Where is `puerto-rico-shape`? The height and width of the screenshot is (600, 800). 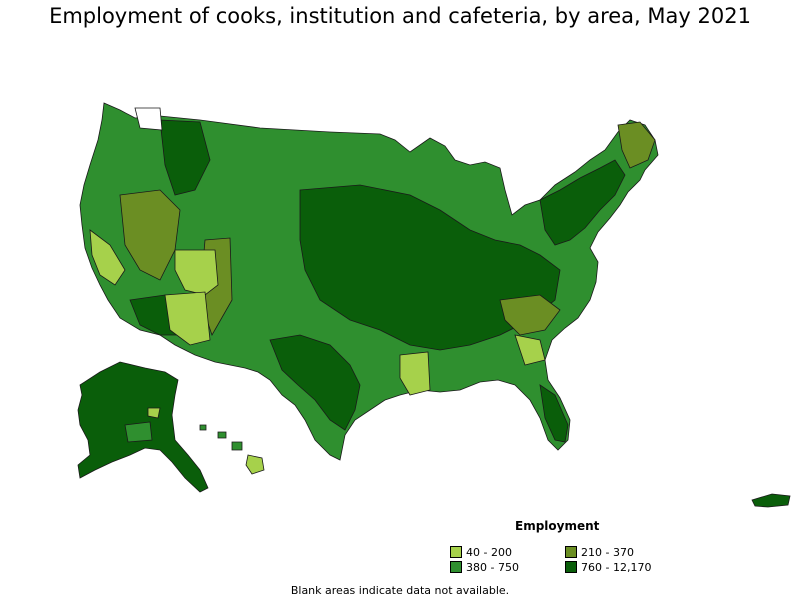
puerto-rico-shape is located at coordinates (771, 500).